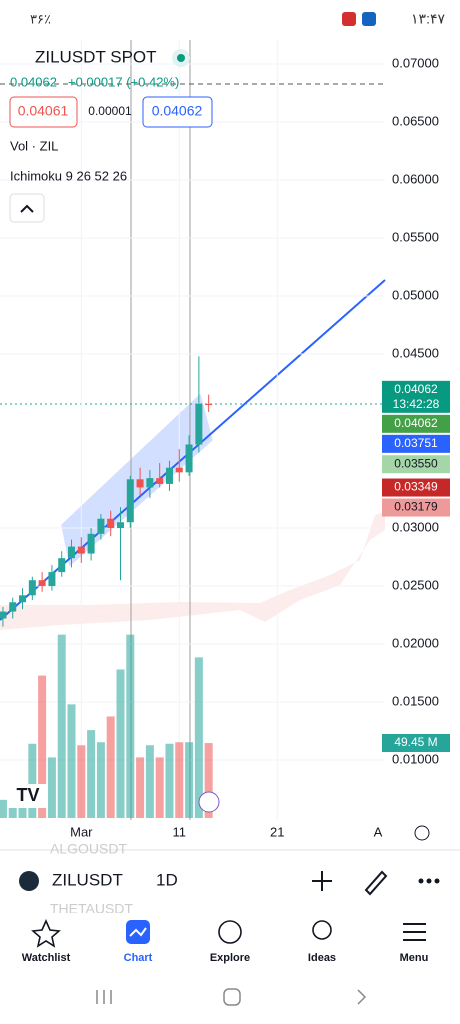  Describe the element at coordinates (29, 881) in the screenshot. I see `symbol-icon` at that location.